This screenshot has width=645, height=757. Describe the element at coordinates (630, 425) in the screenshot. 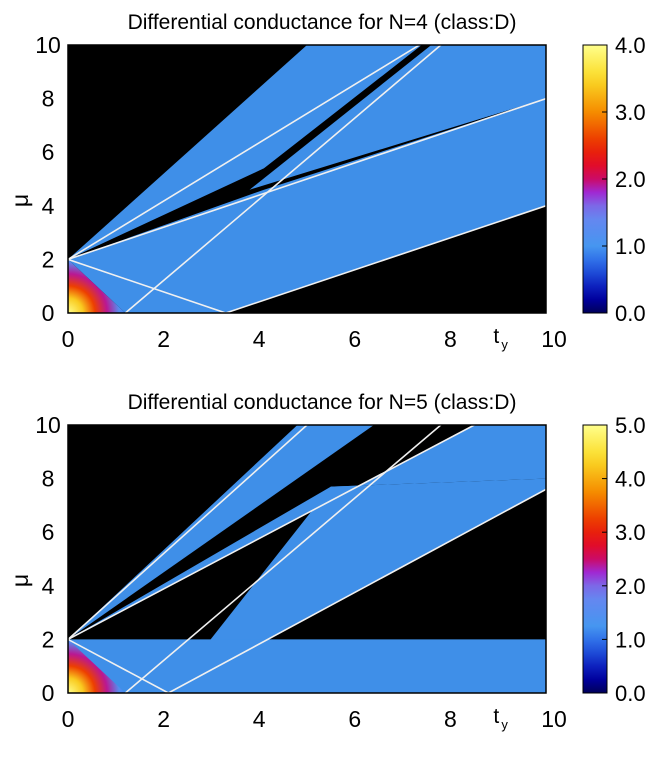

I see `colorbar-tick-label: 5.0` at that location.